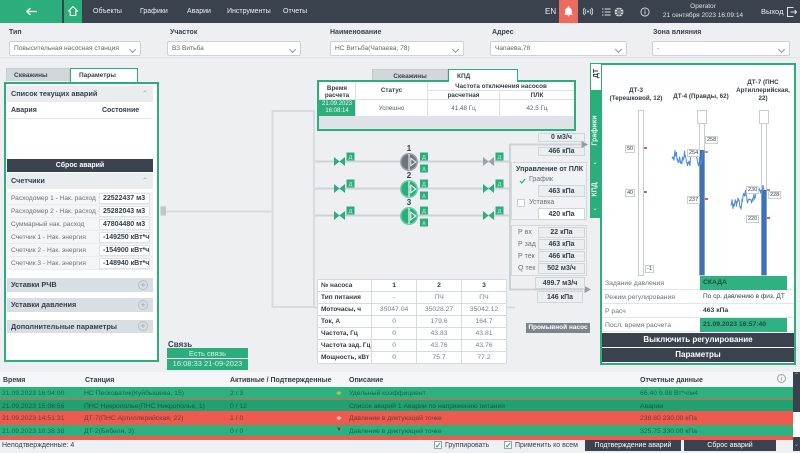 The height and width of the screenshot is (453, 800). What do you see at coordinates (409, 148) in the screenshot?
I see `svg-text: 1` at bounding box center [409, 148].